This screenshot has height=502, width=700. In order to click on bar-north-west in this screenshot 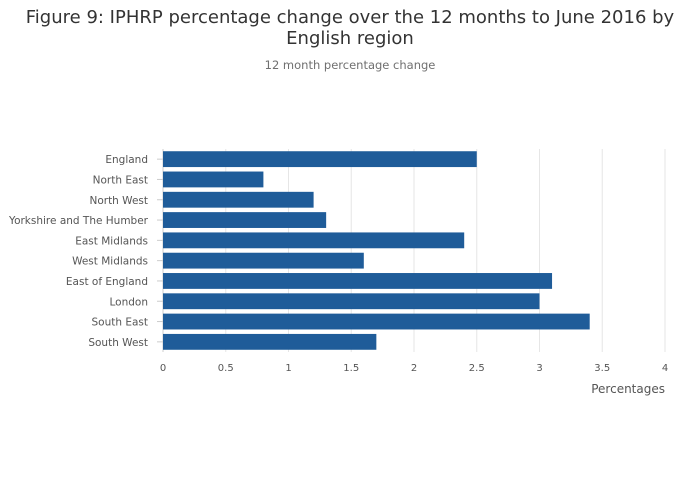, I will do `click(238, 199)`.